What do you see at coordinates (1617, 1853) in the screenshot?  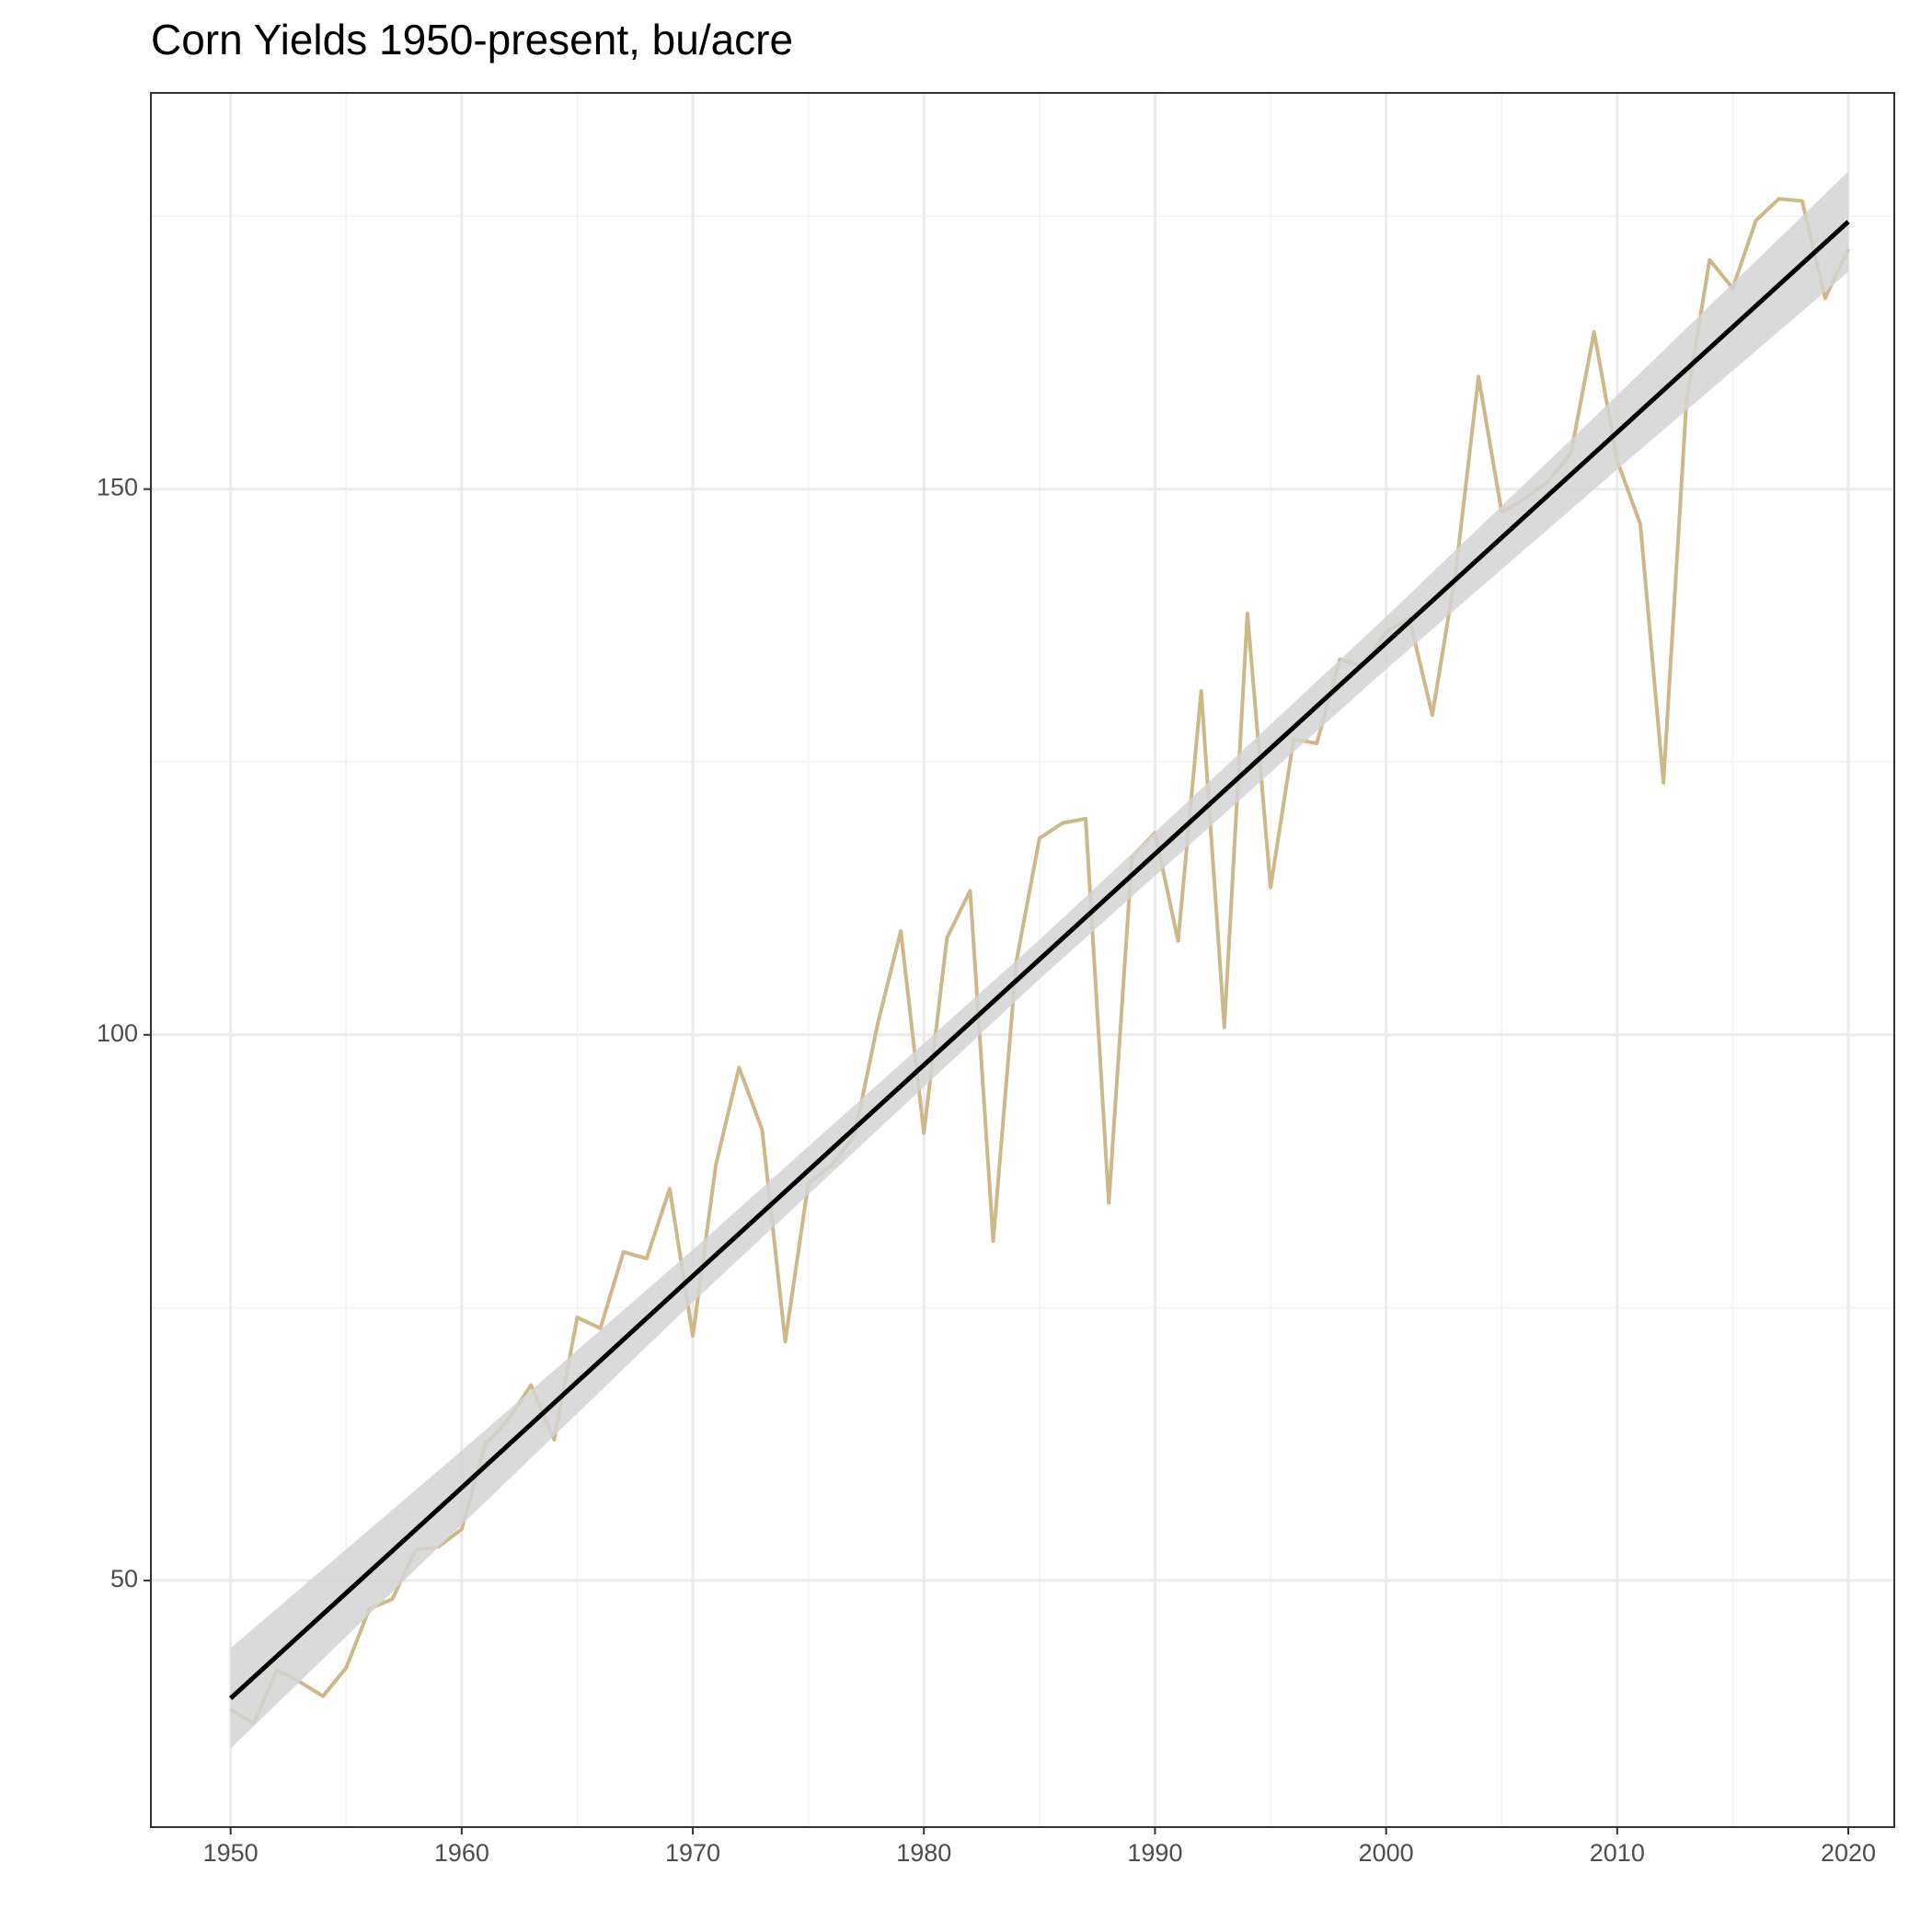 I see `x-tick-label: 2010` at bounding box center [1617, 1853].